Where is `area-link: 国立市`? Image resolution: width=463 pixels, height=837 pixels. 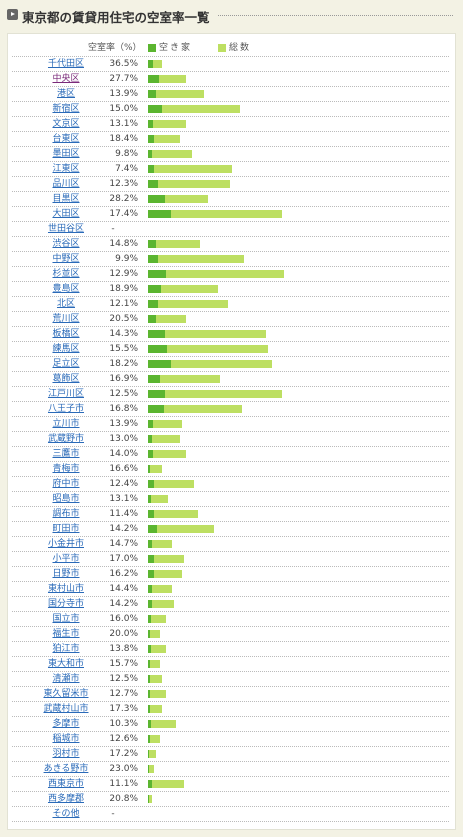 area-link: 国立市 is located at coordinates (66, 619).